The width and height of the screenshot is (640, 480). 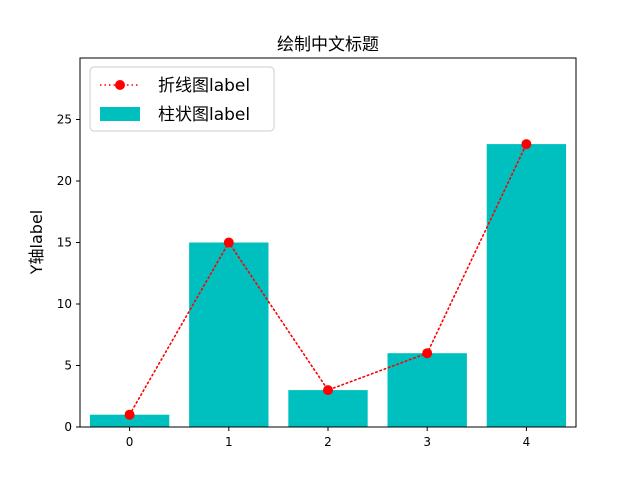 I want to click on chart-title: 绘制中文标题, so click(x=328, y=45).